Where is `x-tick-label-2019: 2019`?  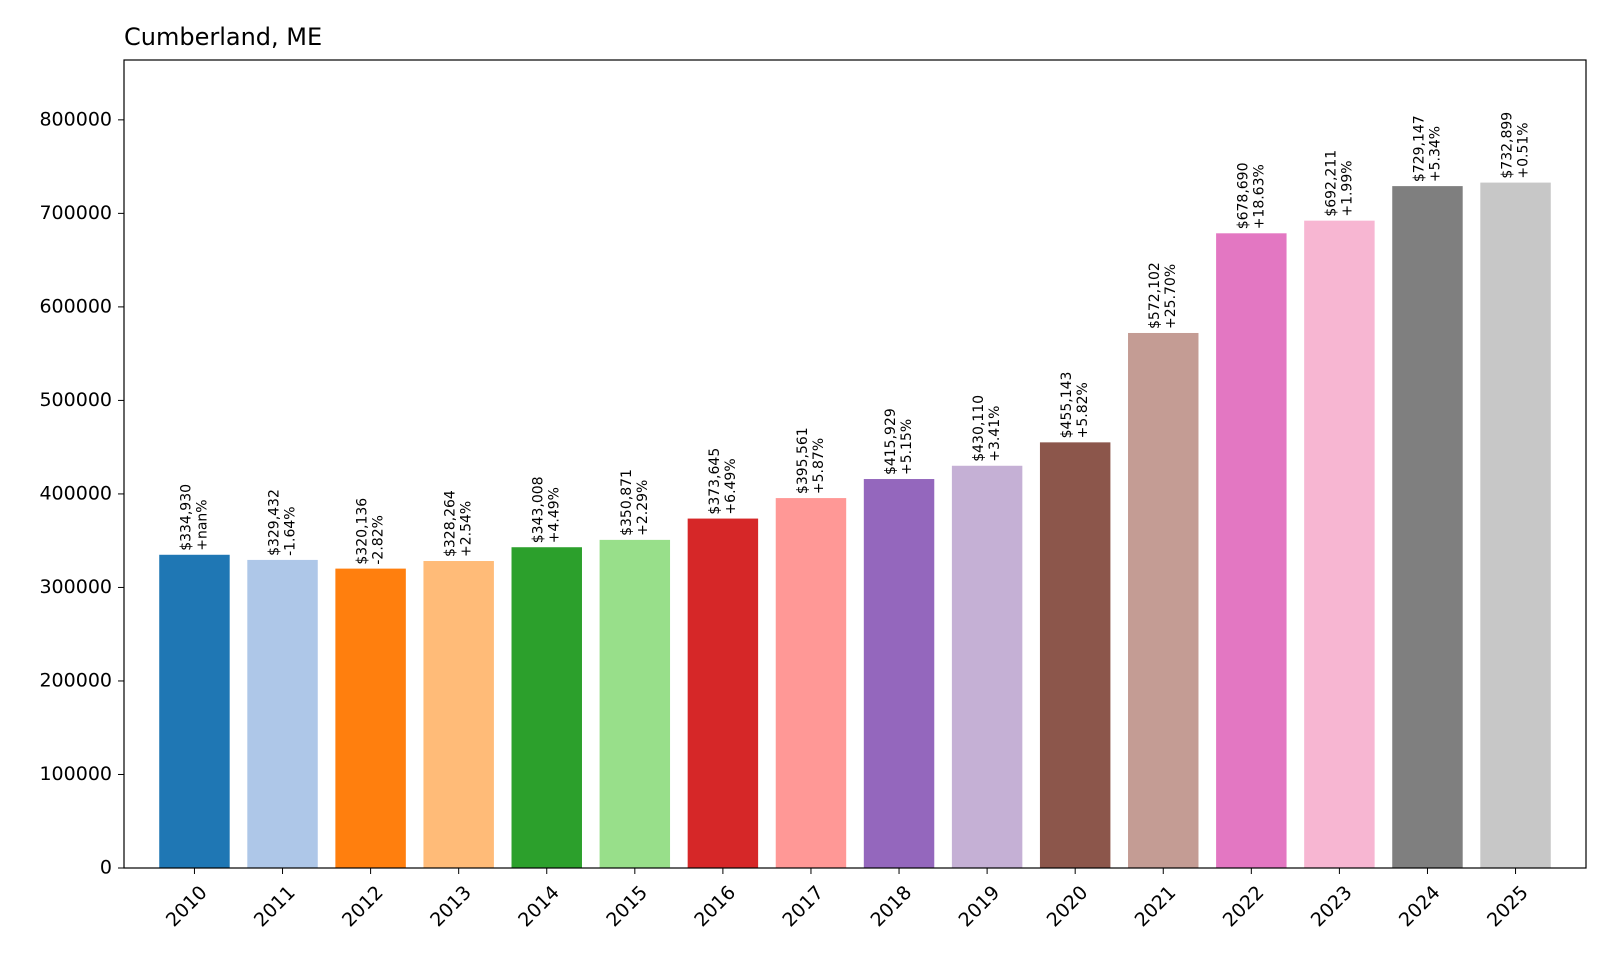 x-tick-label-2019: 2019 is located at coordinates (980, 907).